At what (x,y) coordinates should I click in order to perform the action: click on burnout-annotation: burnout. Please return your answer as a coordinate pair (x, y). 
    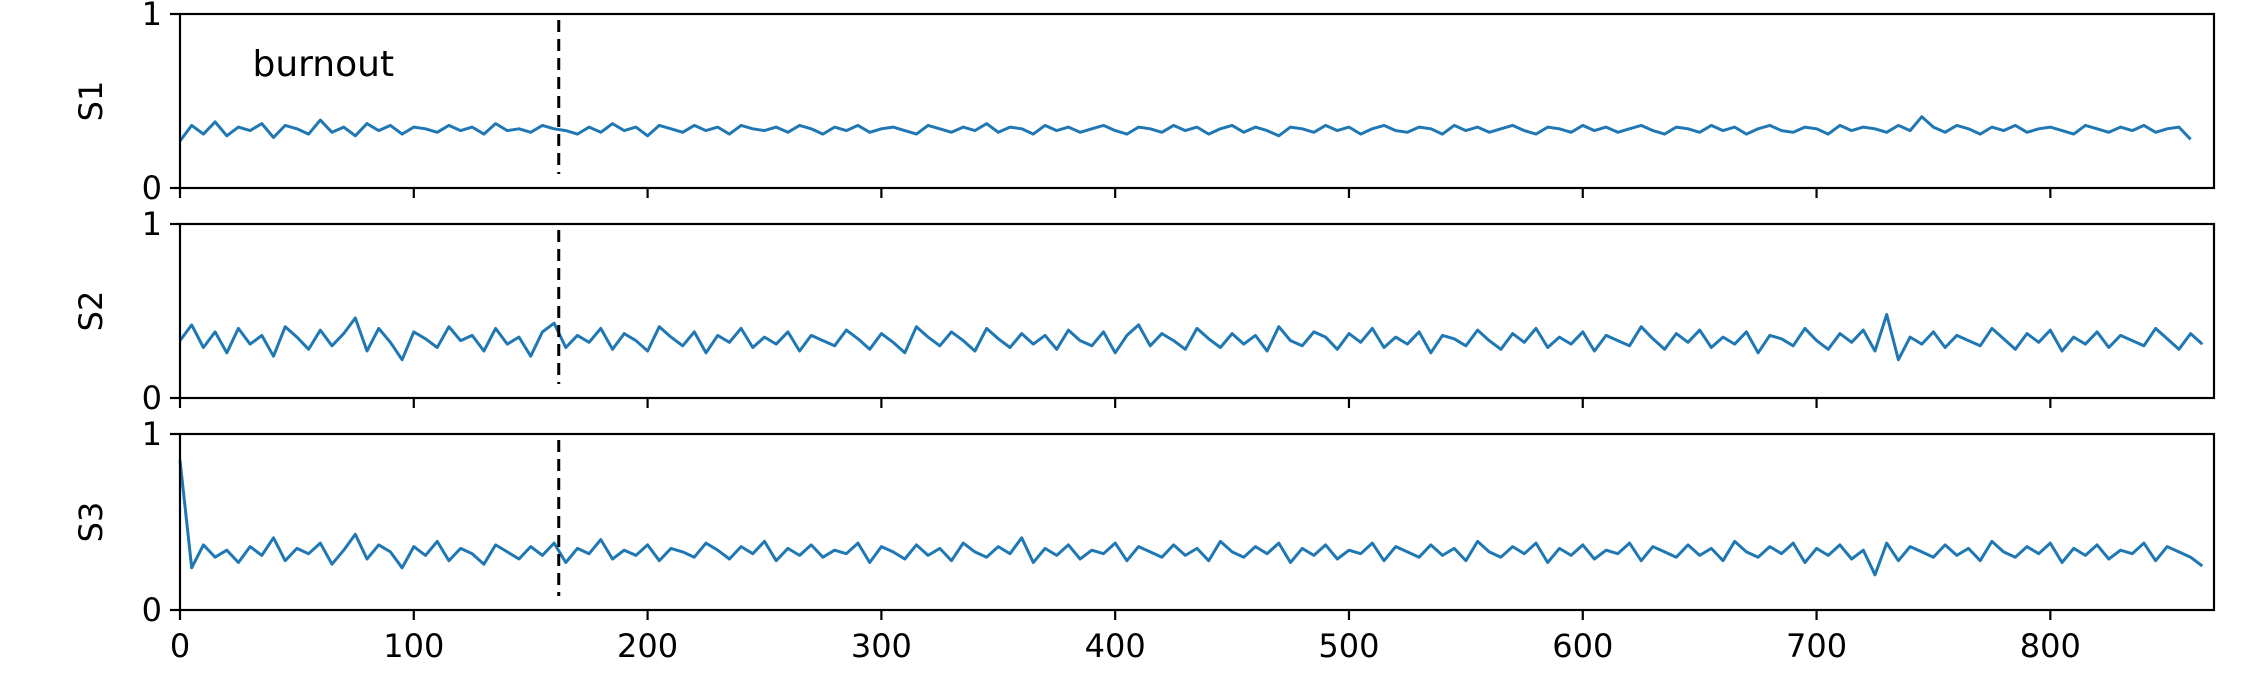
    Looking at the image, I should click on (323, 64).